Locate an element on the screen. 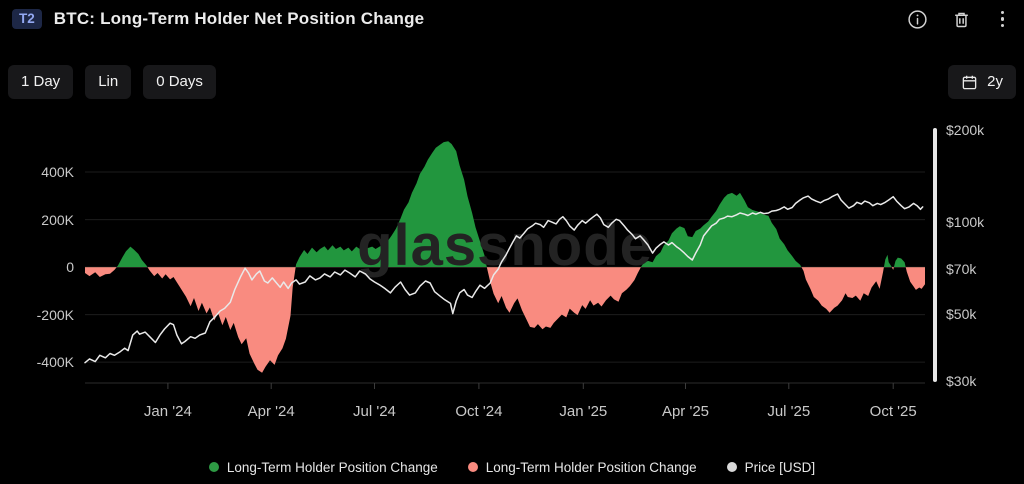 The image size is (1024, 484). metric-tier-badge: T2 is located at coordinates (27, 19).